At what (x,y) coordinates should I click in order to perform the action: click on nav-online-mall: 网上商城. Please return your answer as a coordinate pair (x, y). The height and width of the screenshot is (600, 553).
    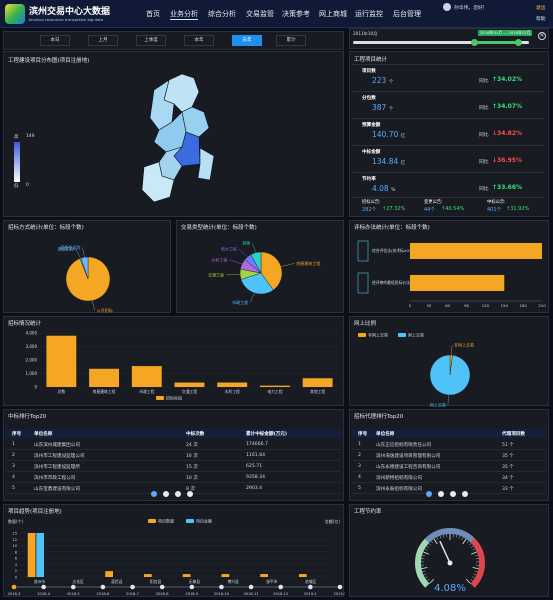
    Looking at the image, I should click on (333, 14).